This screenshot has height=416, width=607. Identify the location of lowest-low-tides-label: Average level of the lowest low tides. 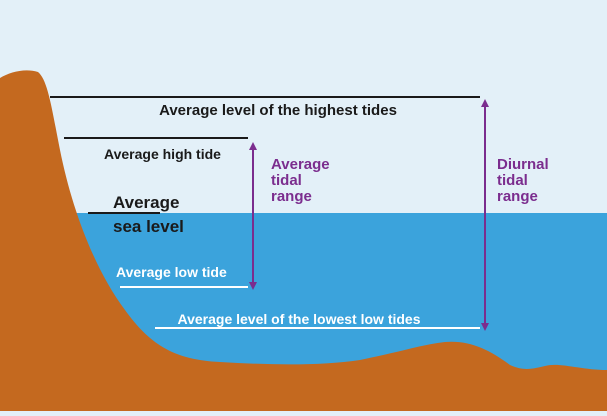
(299, 319).